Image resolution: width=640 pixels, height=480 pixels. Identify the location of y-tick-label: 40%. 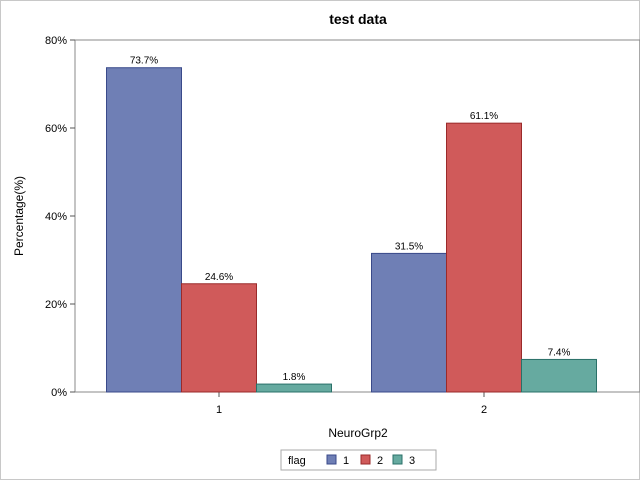
(56, 217).